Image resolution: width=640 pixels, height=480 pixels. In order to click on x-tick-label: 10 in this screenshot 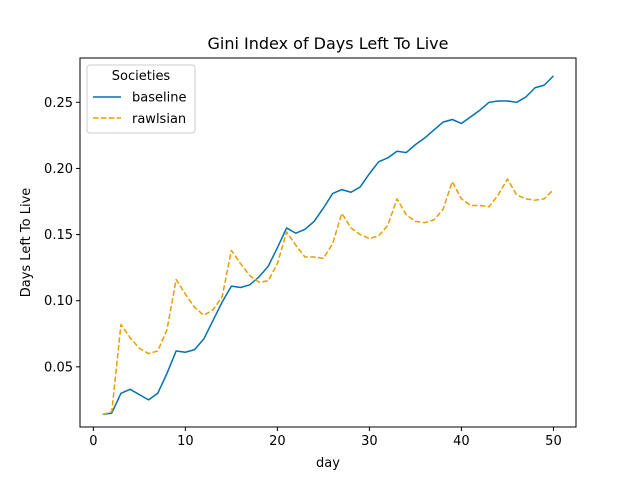, I will do `click(185, 441)`.